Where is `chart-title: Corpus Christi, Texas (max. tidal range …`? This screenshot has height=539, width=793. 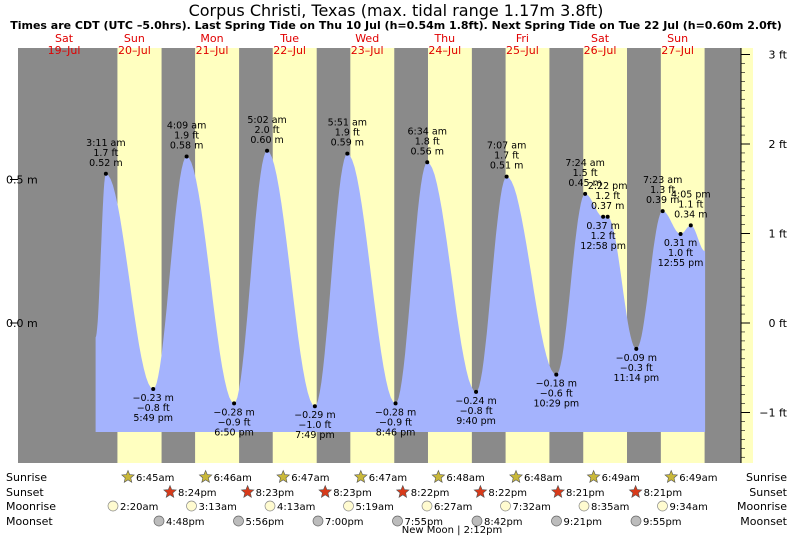 chart-title: Corpus Christi, Texas (max. tidal range … is located at coordinates (396, 10).